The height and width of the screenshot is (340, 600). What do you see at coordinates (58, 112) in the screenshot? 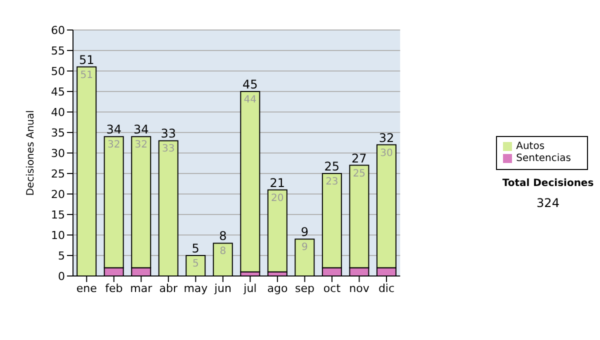
I see `y-tick-label: 40` at bounding box center [58, 112].